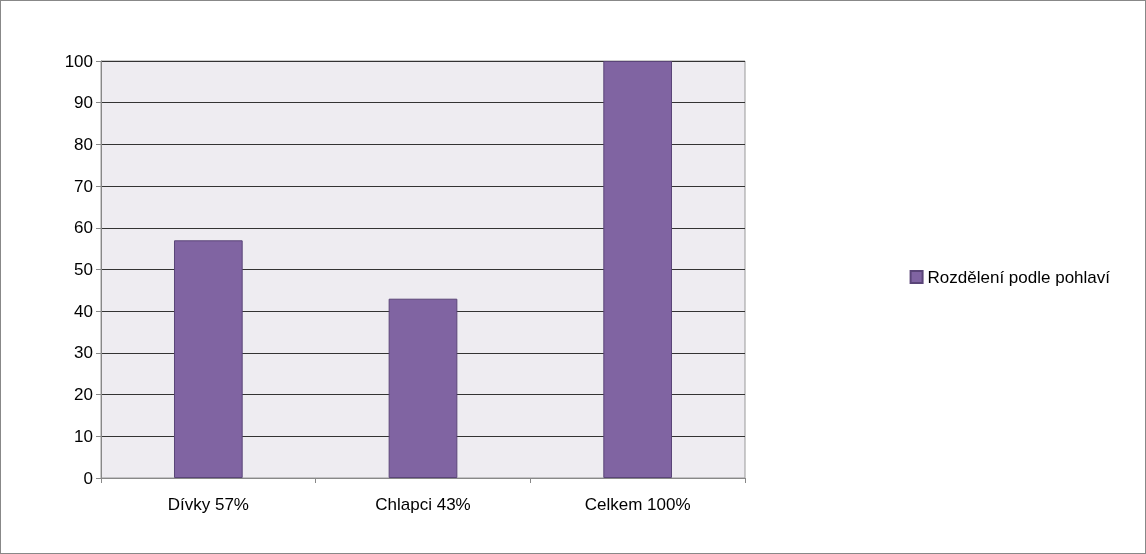 The image size is (1146, 554). Describe the element at coordinates (83, 436) in the screenshot. I see `y-tick-label: 10` at that location.